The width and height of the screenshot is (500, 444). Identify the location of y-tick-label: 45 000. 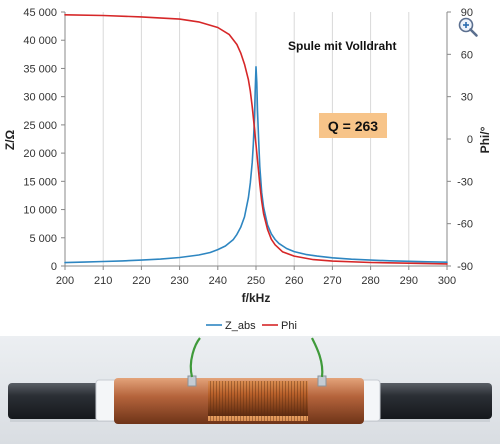
(40, 13).